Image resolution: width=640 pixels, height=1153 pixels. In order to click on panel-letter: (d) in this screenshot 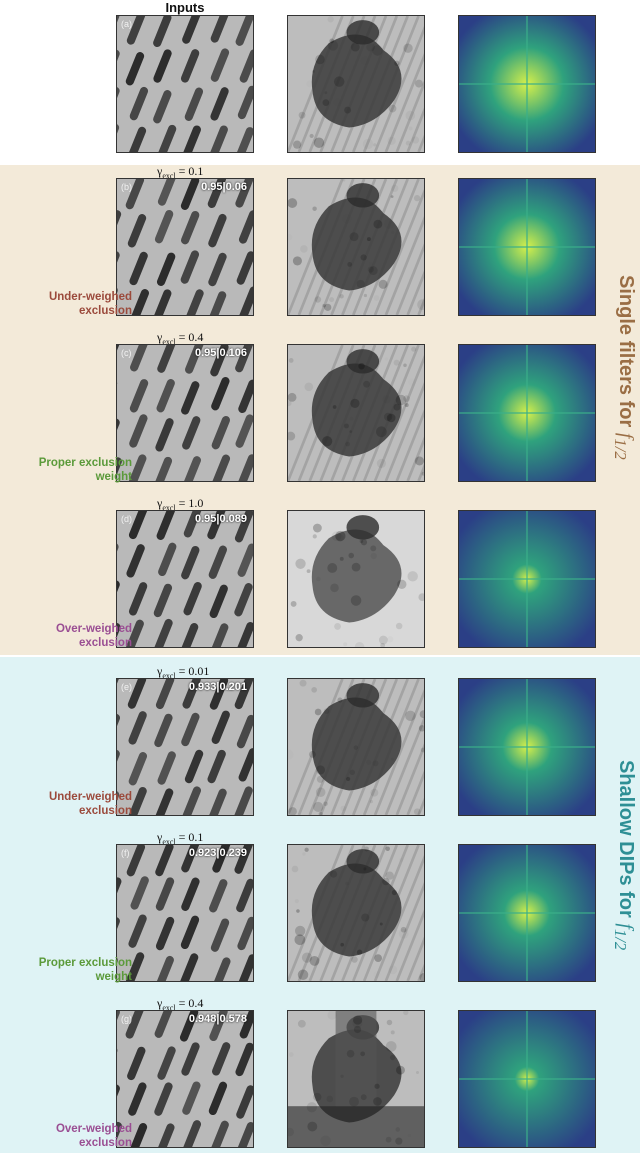, I will do `click(126, 519)`.